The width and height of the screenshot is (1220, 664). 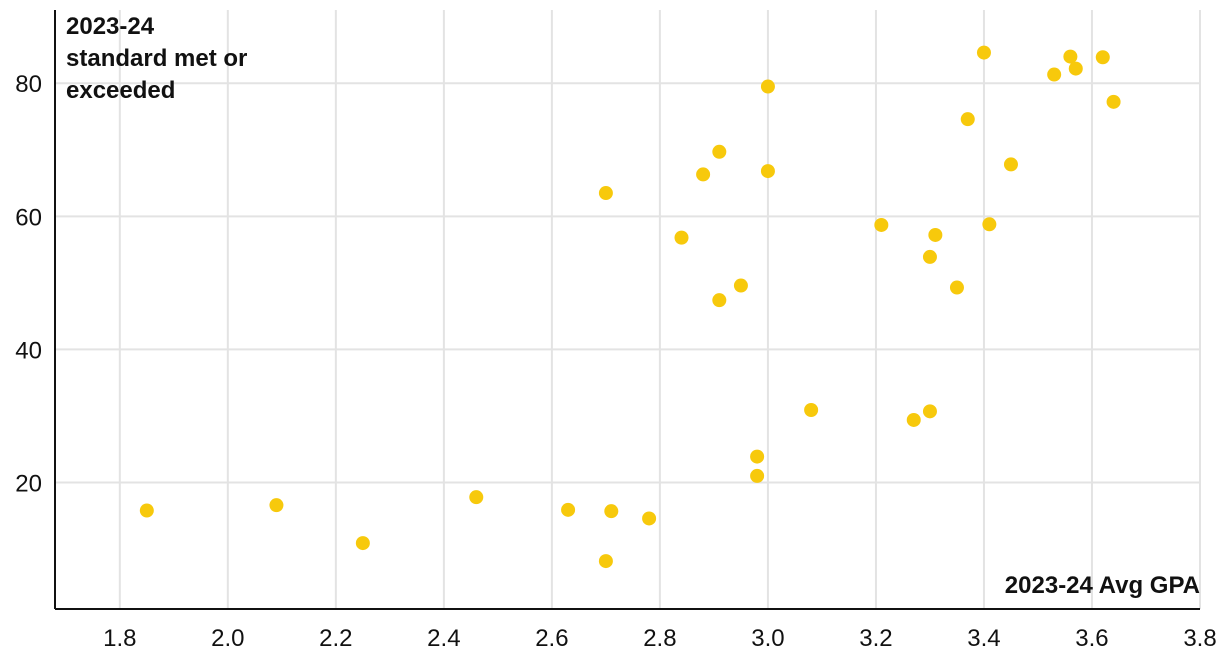 I want to click on y-axis-label-line: exceeded, so click(x=120, y=90).